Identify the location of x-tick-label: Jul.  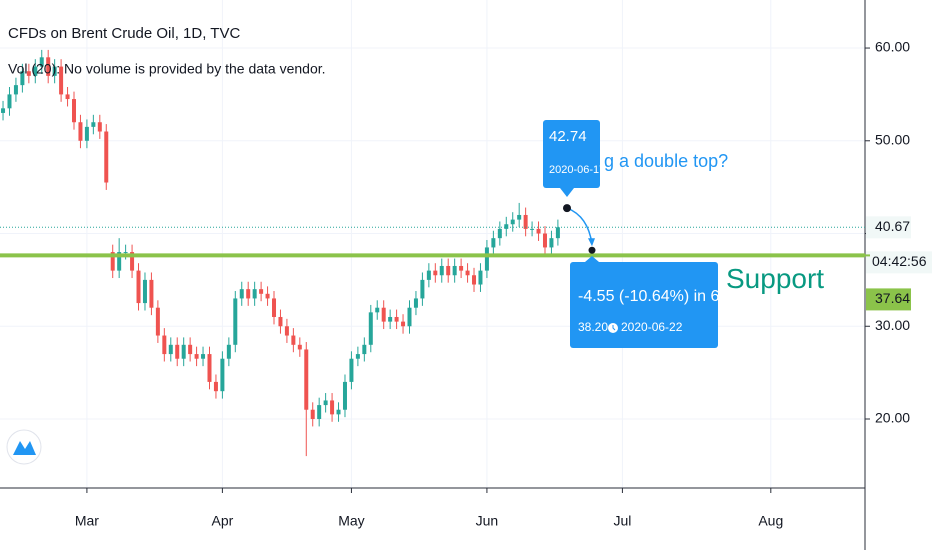
(622, 521).